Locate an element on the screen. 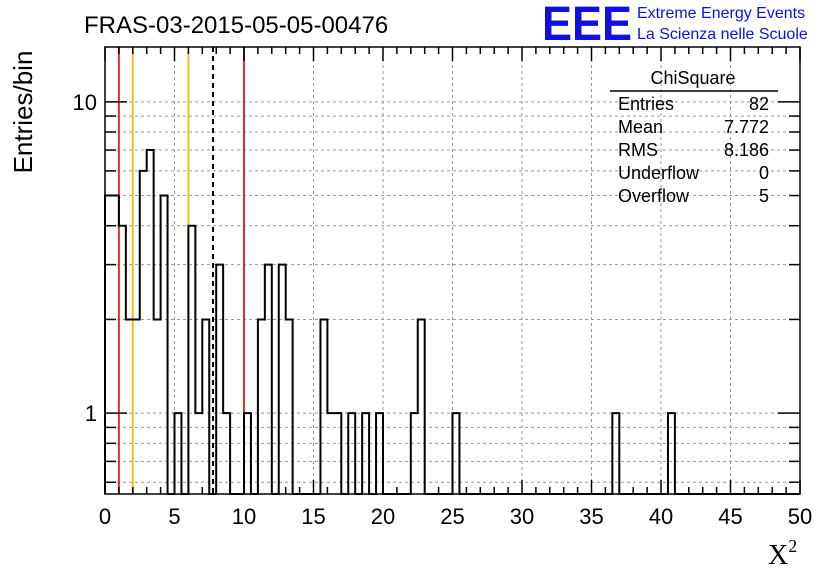  x-tick-label: 0 is located at coordinates (105, 516).